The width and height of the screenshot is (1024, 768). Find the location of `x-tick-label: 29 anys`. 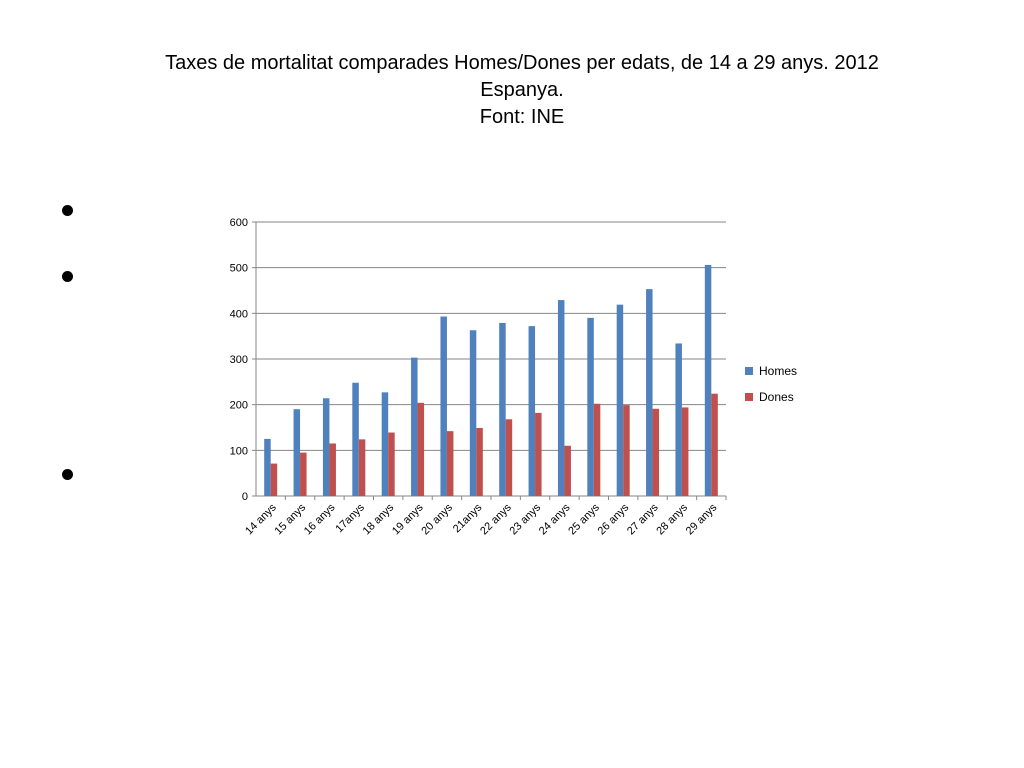

x-tick-label: 29 anys is located at coordinates (702, 519).